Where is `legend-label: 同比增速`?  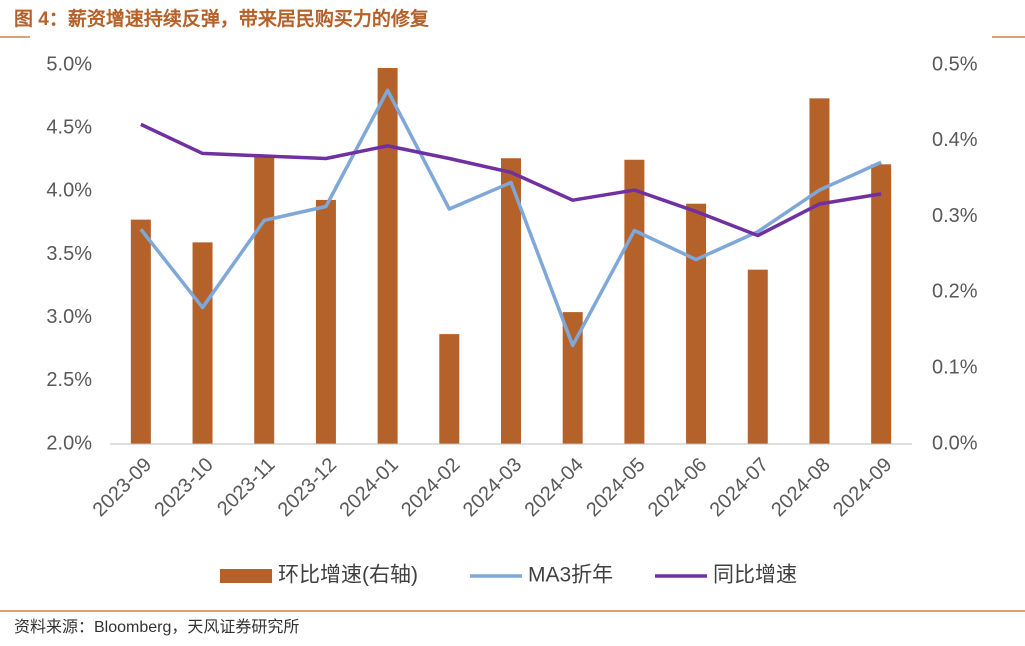
legend-label: 同比增速 is located at coordinates (755, 575).